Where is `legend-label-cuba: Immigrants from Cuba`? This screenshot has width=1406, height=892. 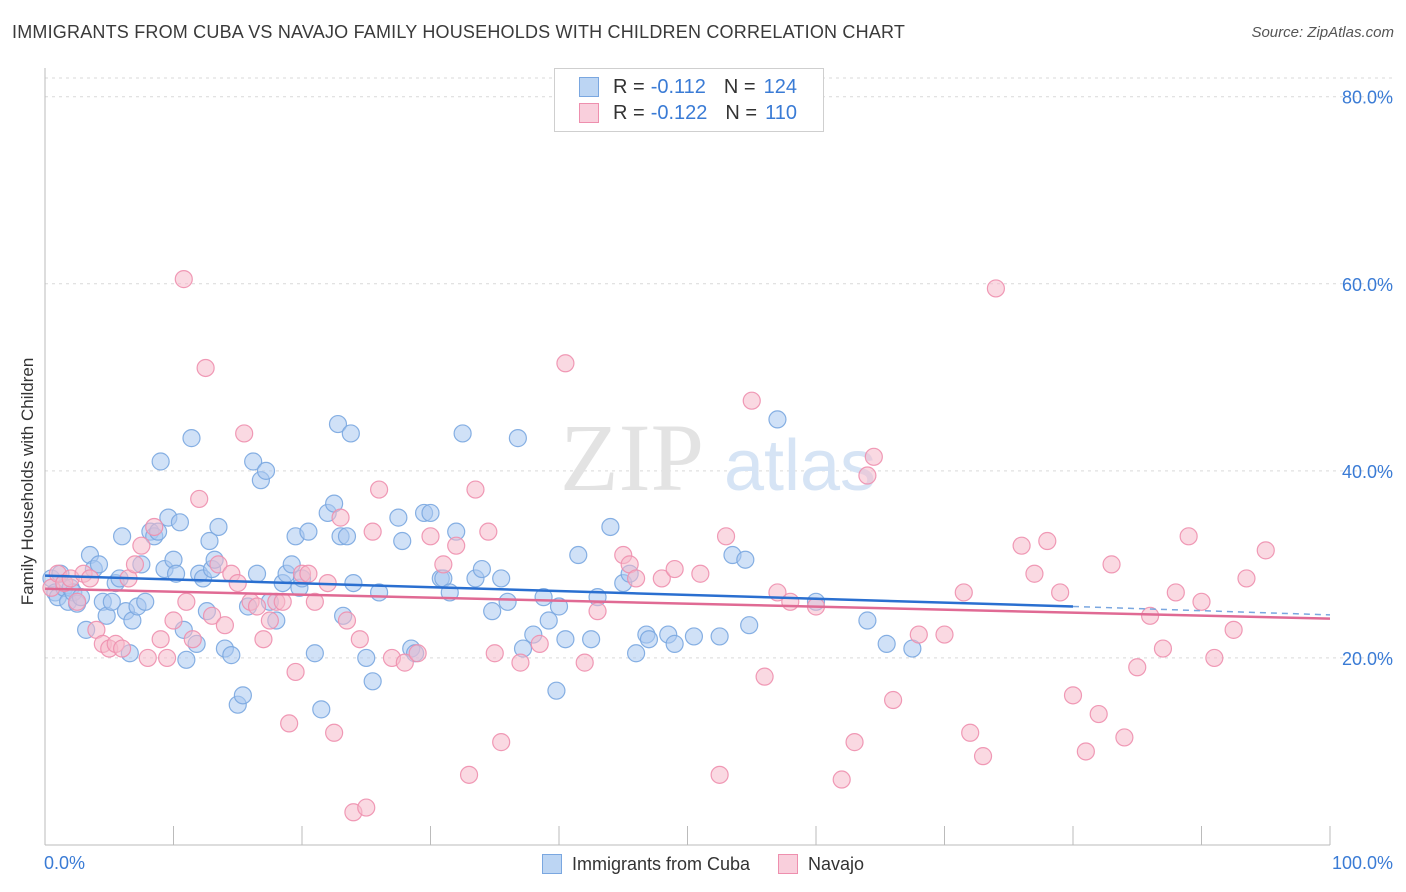
legend-label-cuba: Immigrants from Cuba is located at coordinates (661, 863).